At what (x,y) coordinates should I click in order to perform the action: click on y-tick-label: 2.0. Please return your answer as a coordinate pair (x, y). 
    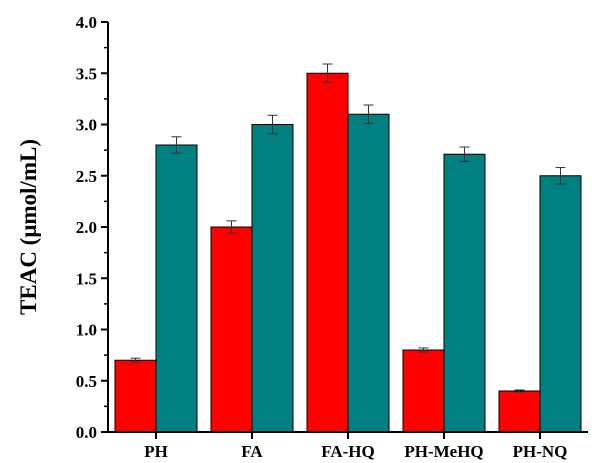
    Looking at the image, I should click on (86, 227).